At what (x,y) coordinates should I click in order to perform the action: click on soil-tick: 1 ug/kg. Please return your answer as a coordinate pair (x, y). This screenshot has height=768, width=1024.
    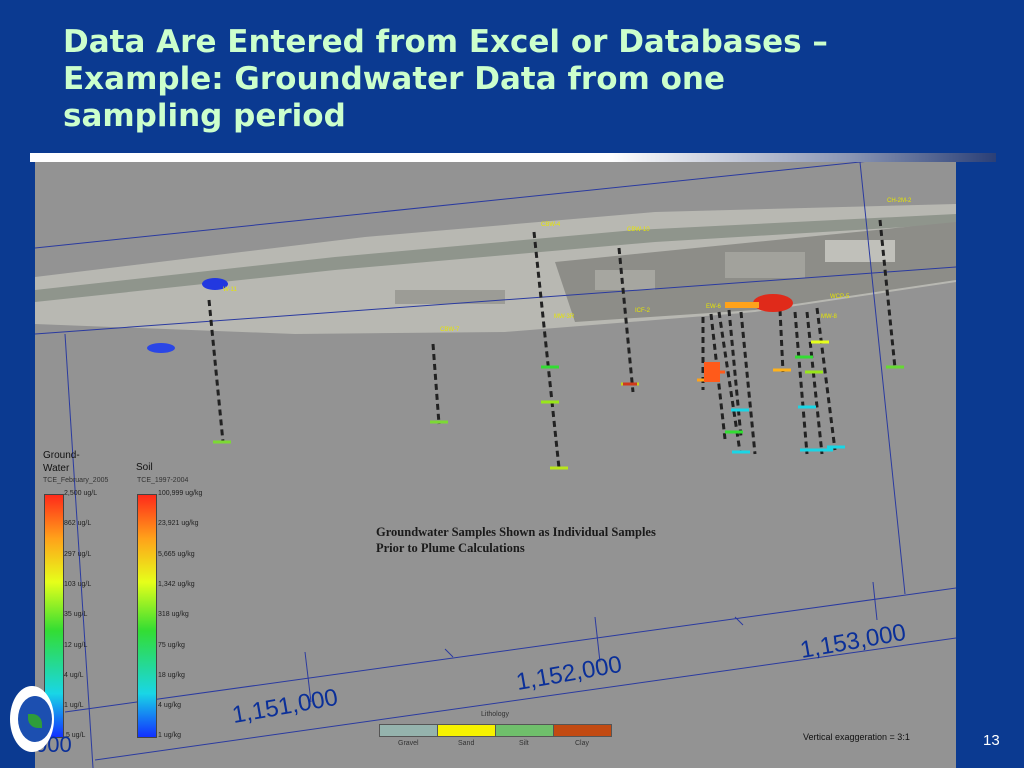
    Looking at the image, I should click on (169, 735).